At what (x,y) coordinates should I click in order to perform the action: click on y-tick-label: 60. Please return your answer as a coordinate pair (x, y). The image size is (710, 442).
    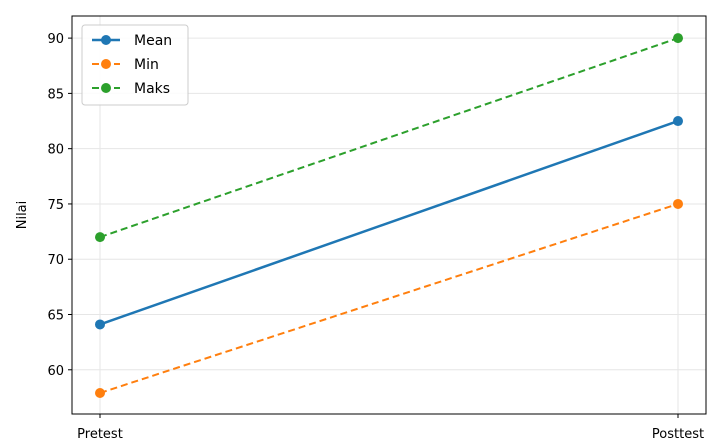
    Looking at the image, I should click on (55, 371).